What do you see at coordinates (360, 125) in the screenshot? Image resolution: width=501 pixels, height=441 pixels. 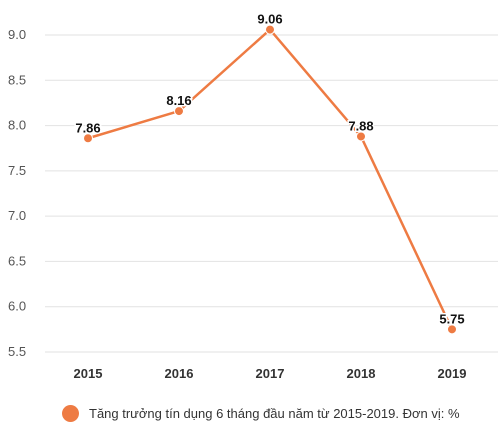 I see `data-label: 7.88` at bounding box center [360, 125].